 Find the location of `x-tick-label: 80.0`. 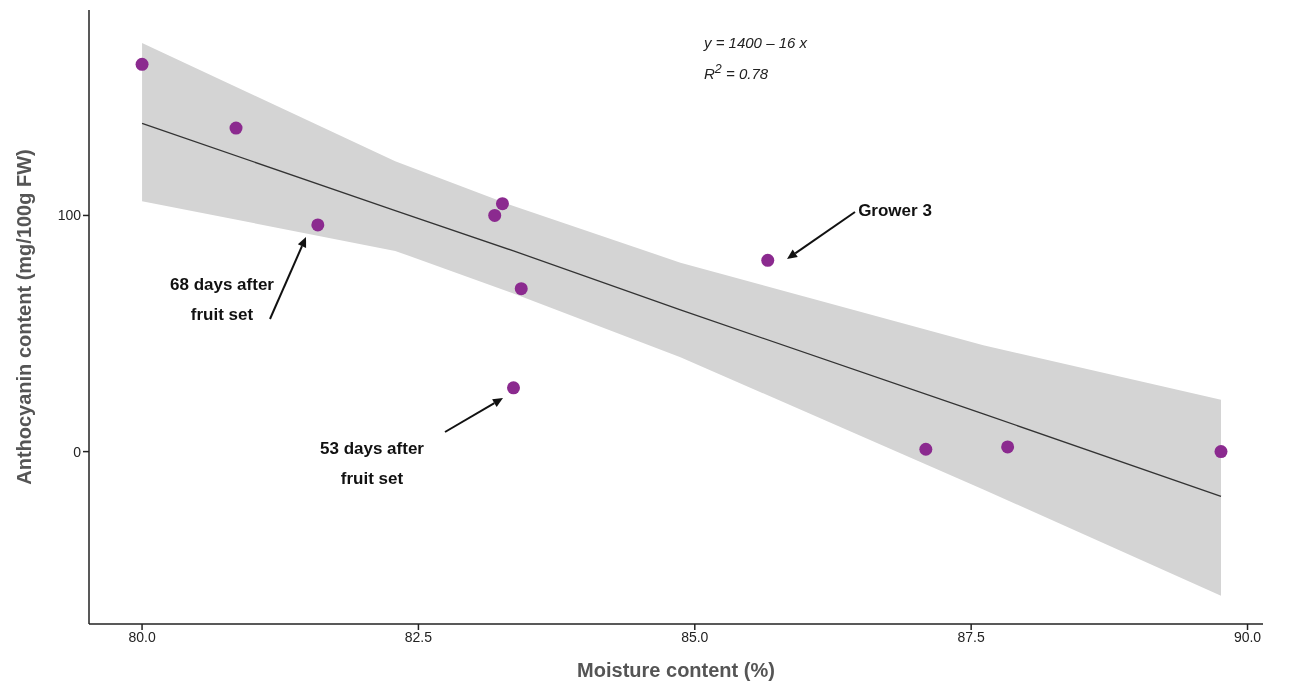

x-tick-label: 80.0 is located at coordinates (142, 636).